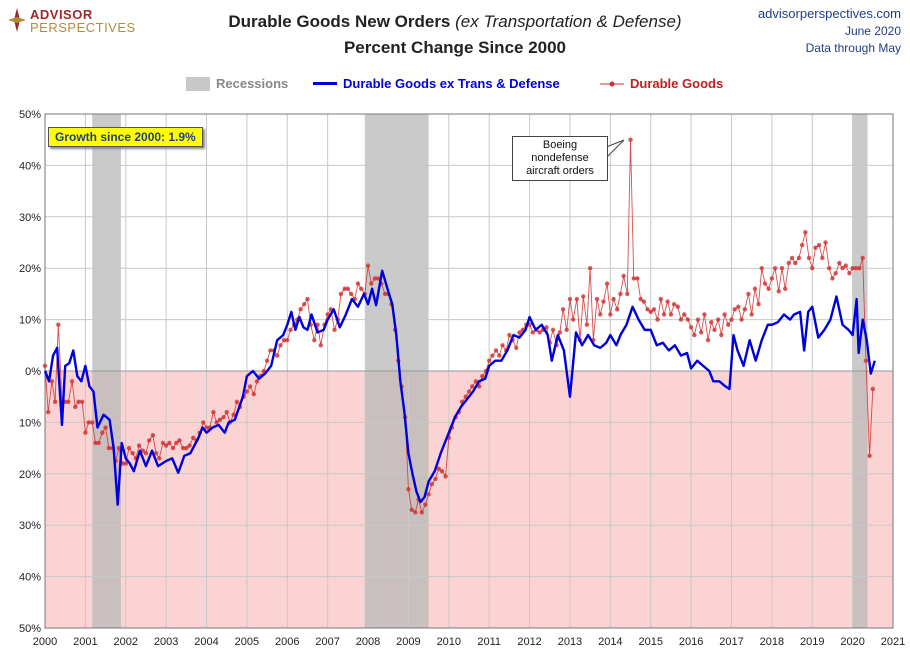 The width and height of the screenshot is (910, 661). Describe the element at coordinates (247, 642) in the screenshot. I see `x-tick-label: 2005` at that location.